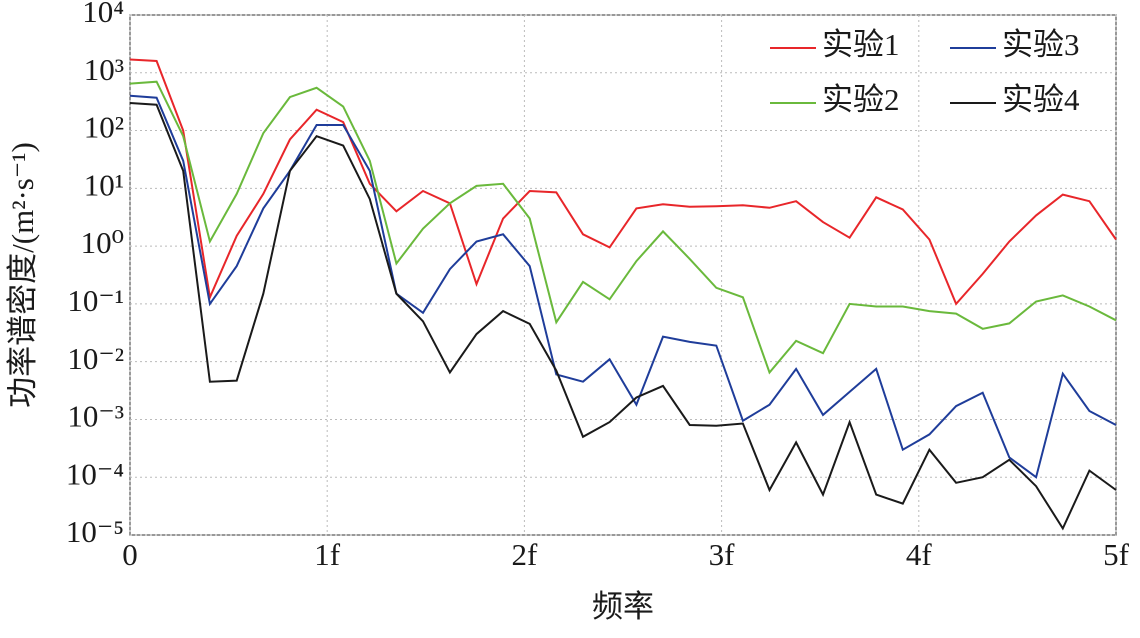 The width and height of the screenshot is (1140, 638). Describe the element at coordinates (102, 242) in the screenshot. I see `y-tick-label: 10⁰` at that location.